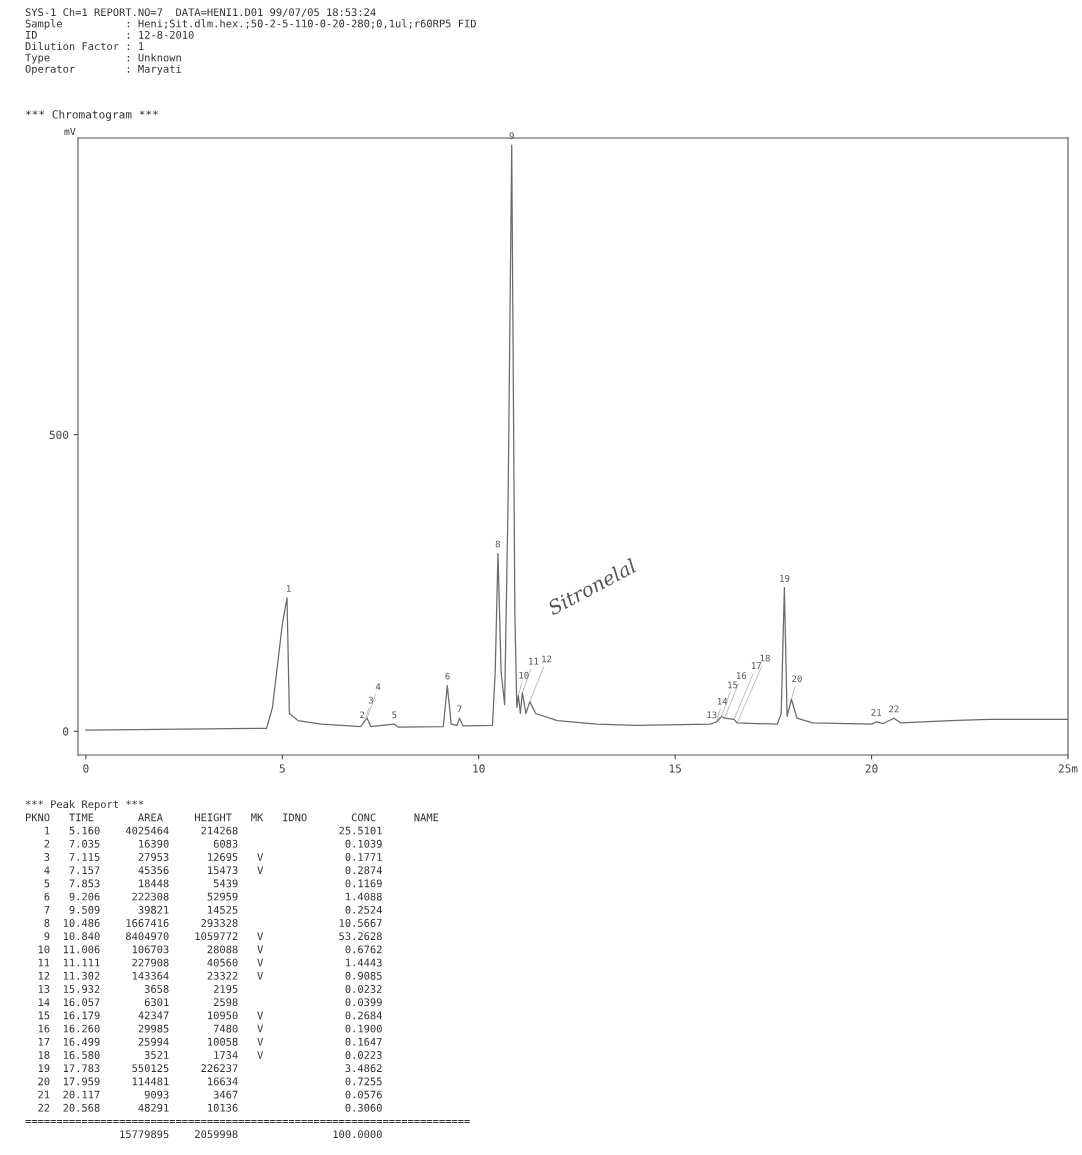 Image resolution: width=1082 pixels, height=1155 pixels. I want to click on text: PKNO TIME AREA HEIGHT MK IDNO CONC NAME, so click(232, 817).